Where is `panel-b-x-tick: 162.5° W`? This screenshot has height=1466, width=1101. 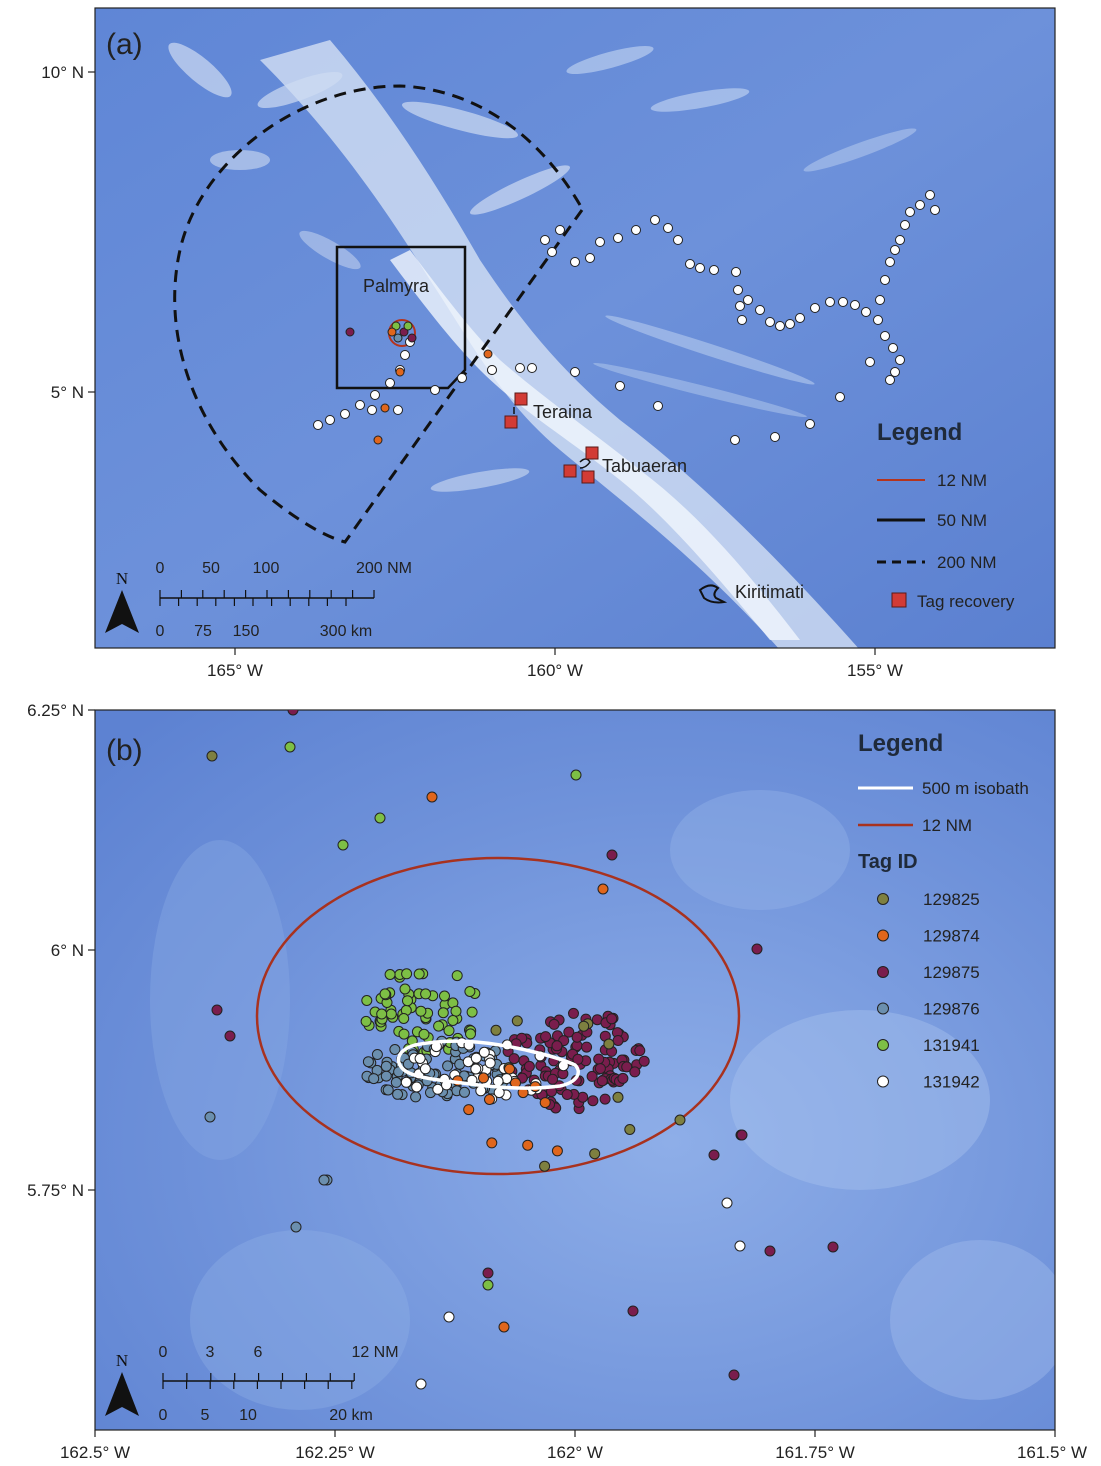 panel-b-x-tick: 162.5° W is located at coordinates (95, 1452).